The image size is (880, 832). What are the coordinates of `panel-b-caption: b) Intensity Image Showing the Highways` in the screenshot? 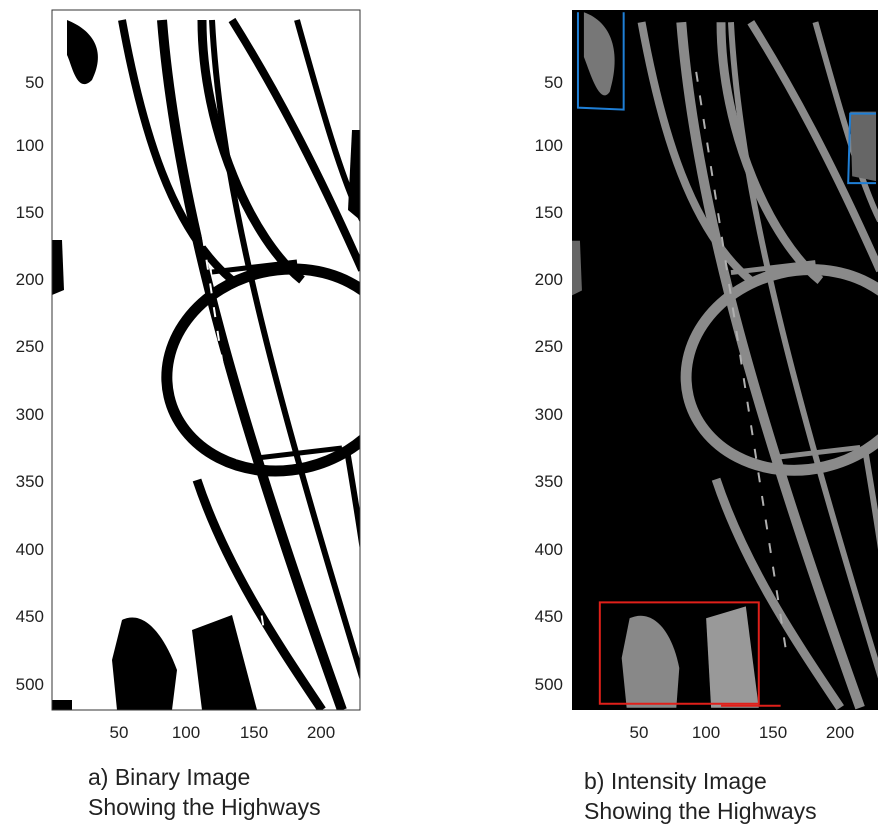 It's located at (700, 796).